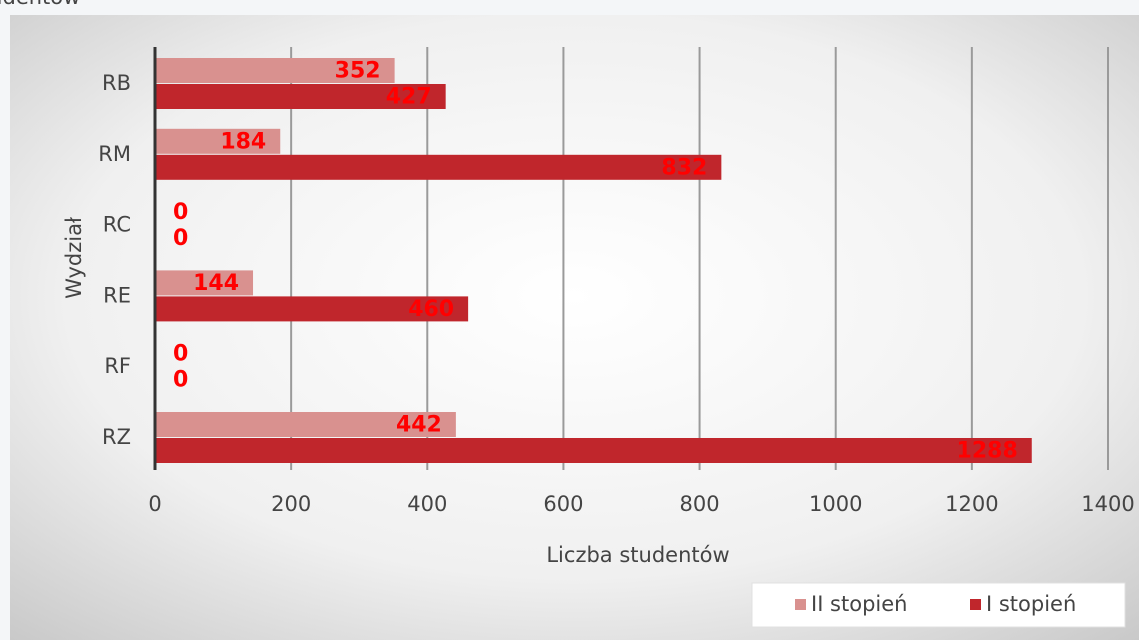  What do you see at coordinates (154, 504) in the screenshot?
I see `x-tick-label: 0` at bounding box center [154, 504].